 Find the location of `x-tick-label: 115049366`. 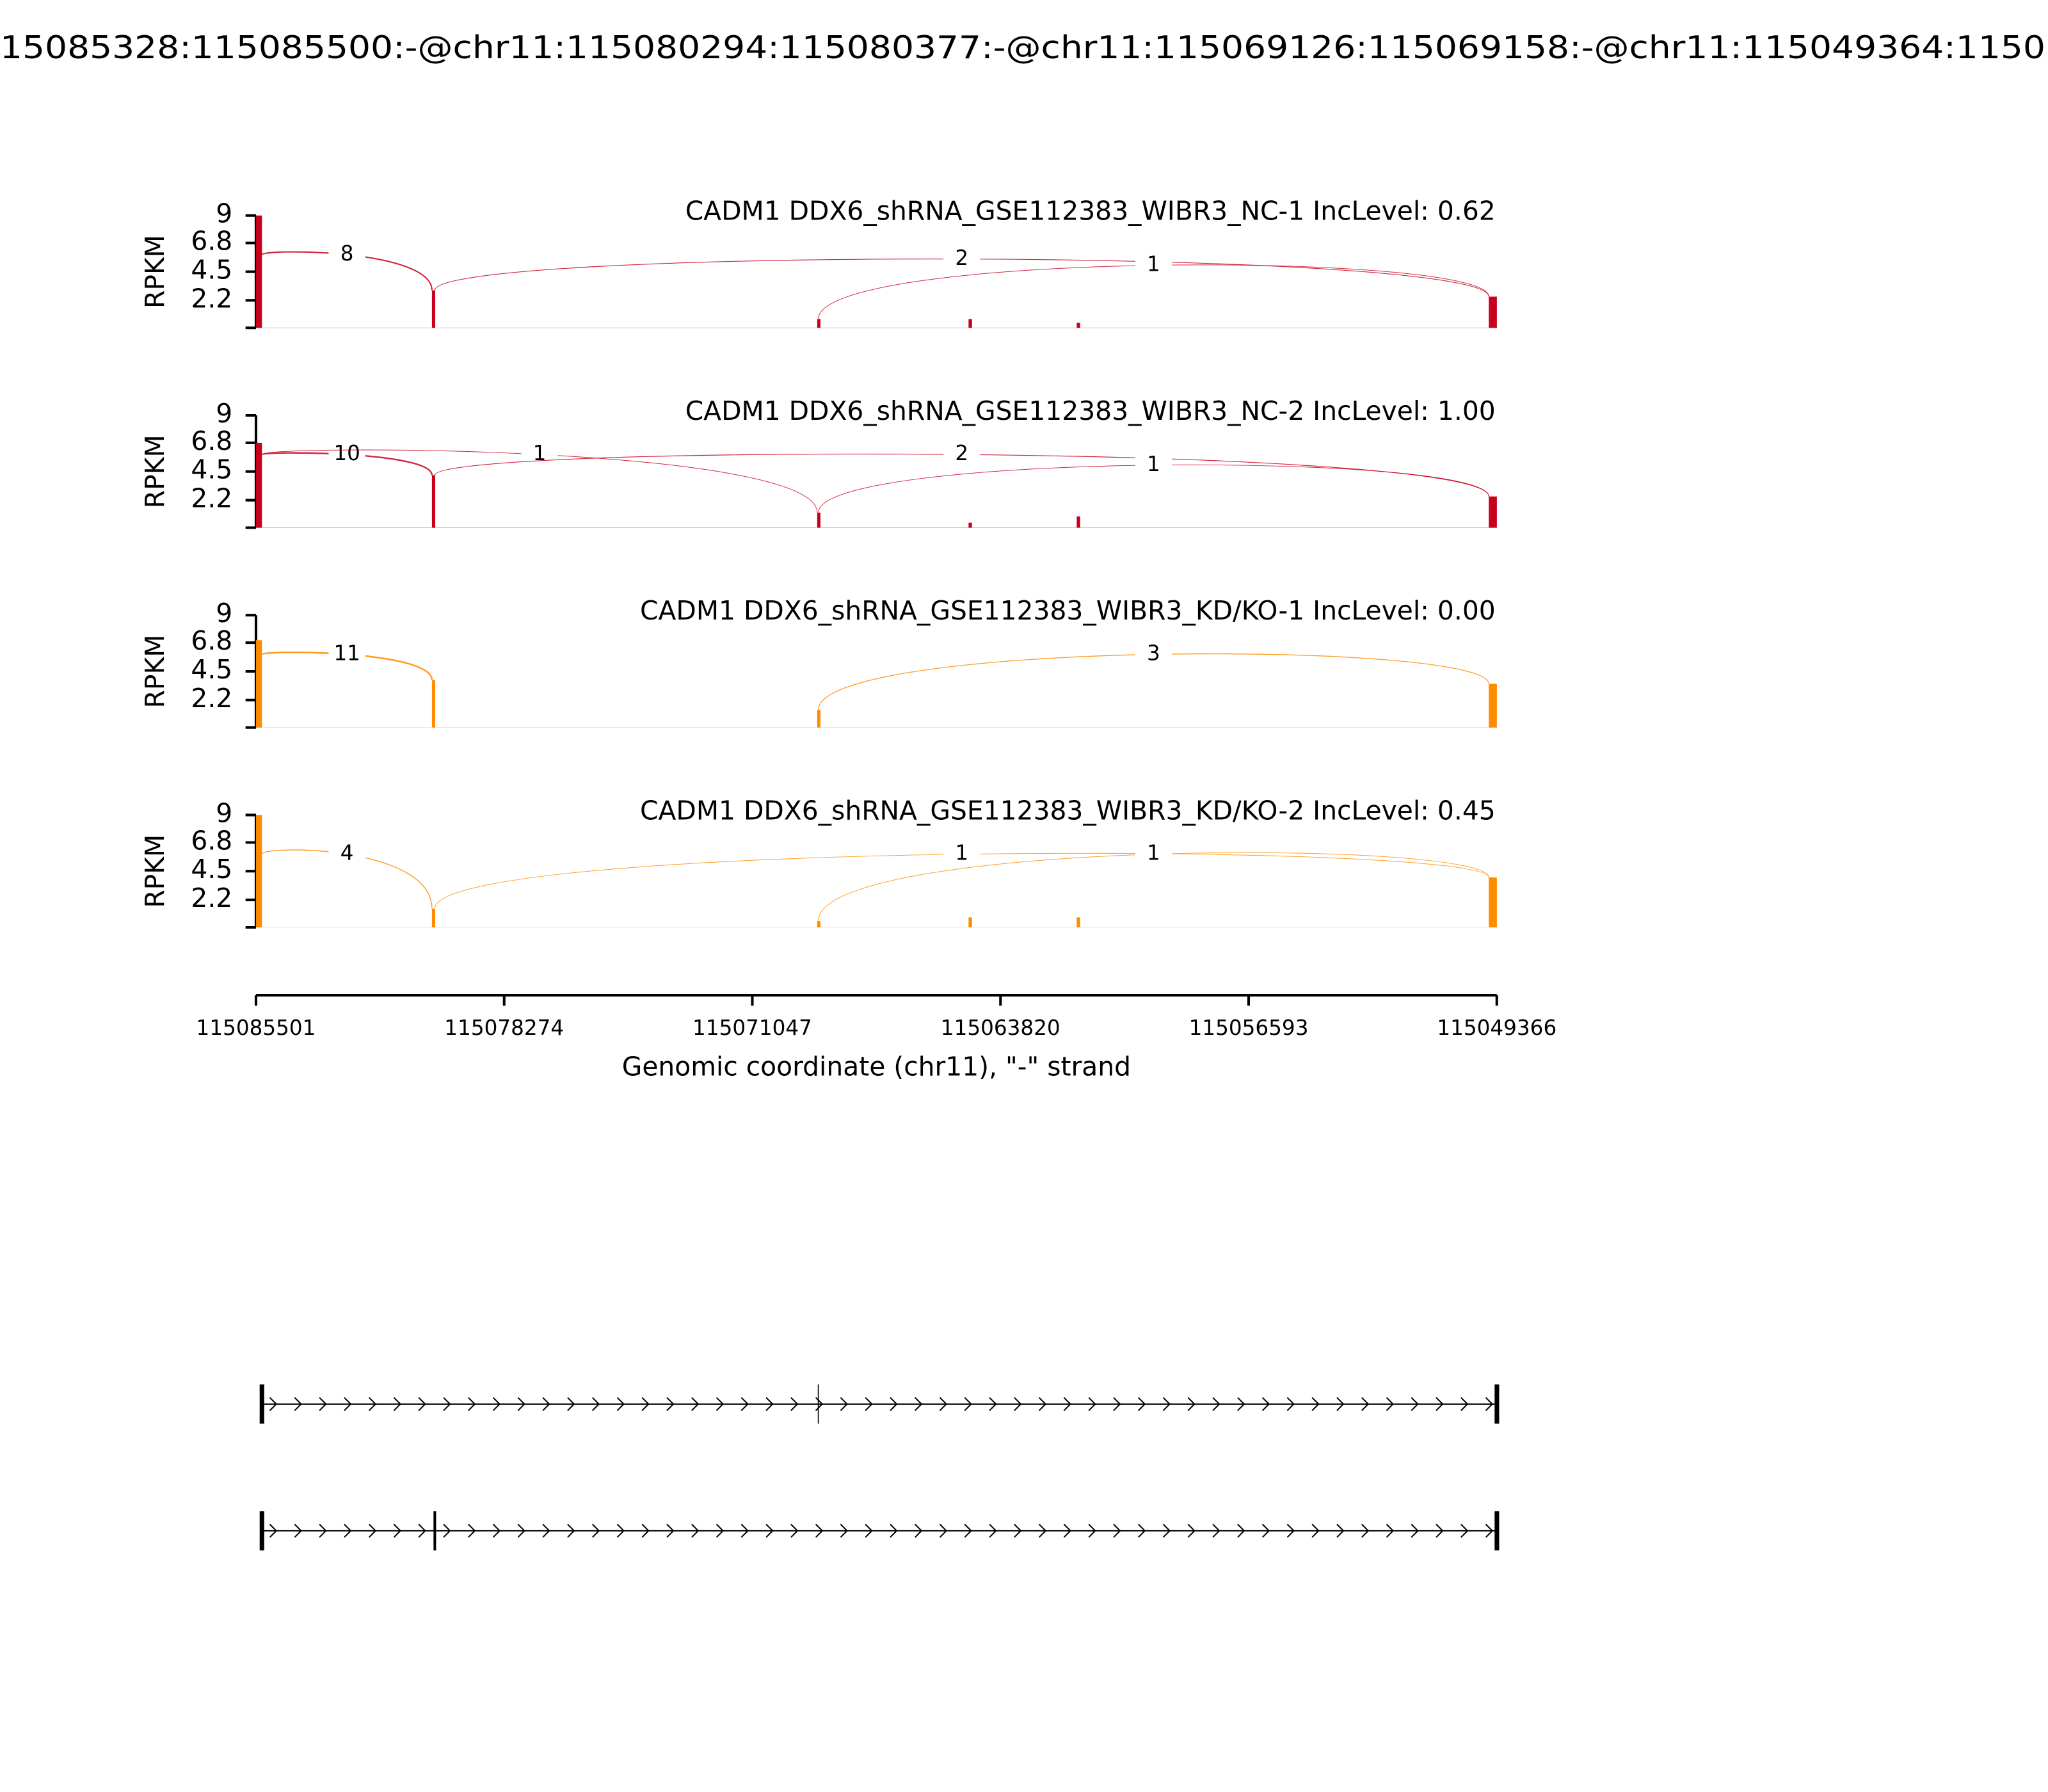

x-tick-label: 115049366 is located at coordinates (1496, 1028).